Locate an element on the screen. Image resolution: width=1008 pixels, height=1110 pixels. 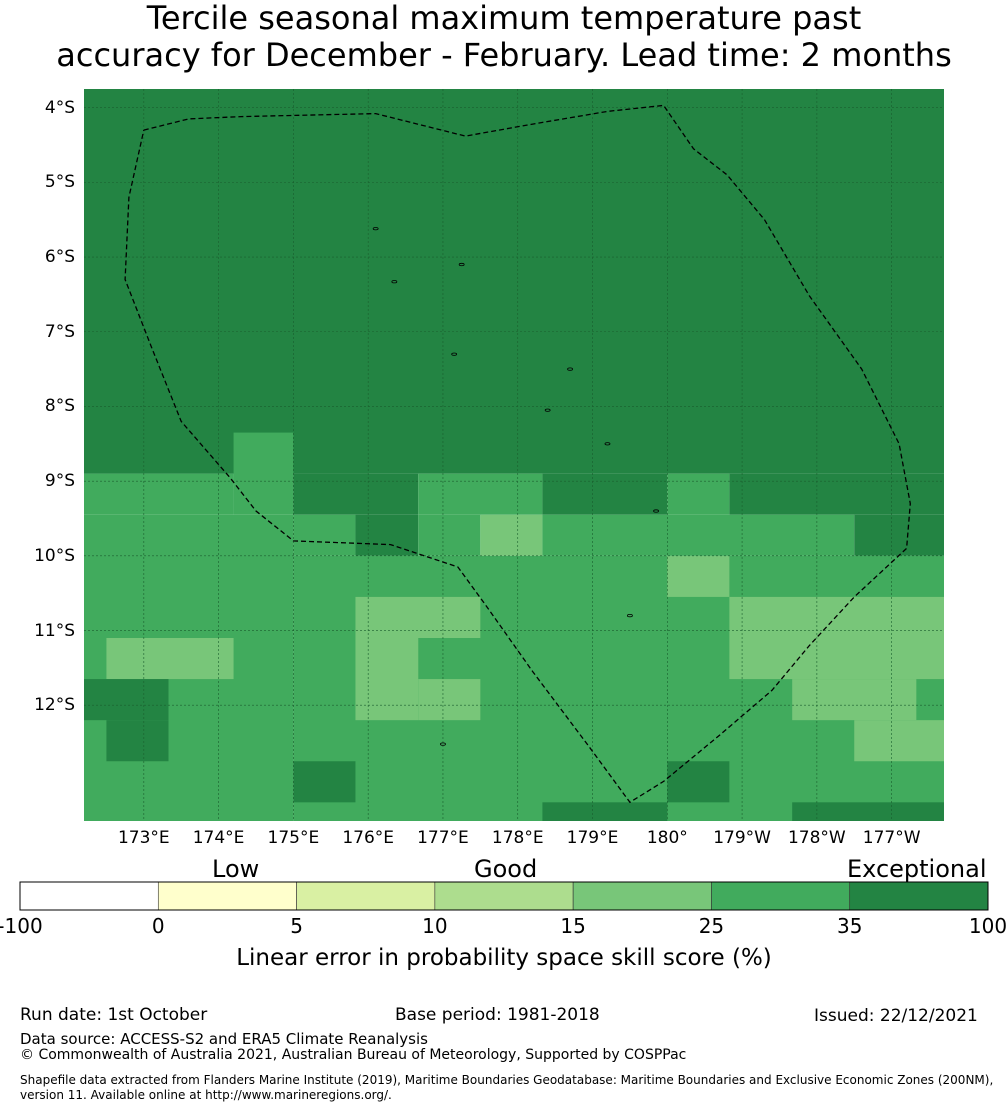
islands is located at coordinates (515, 486).